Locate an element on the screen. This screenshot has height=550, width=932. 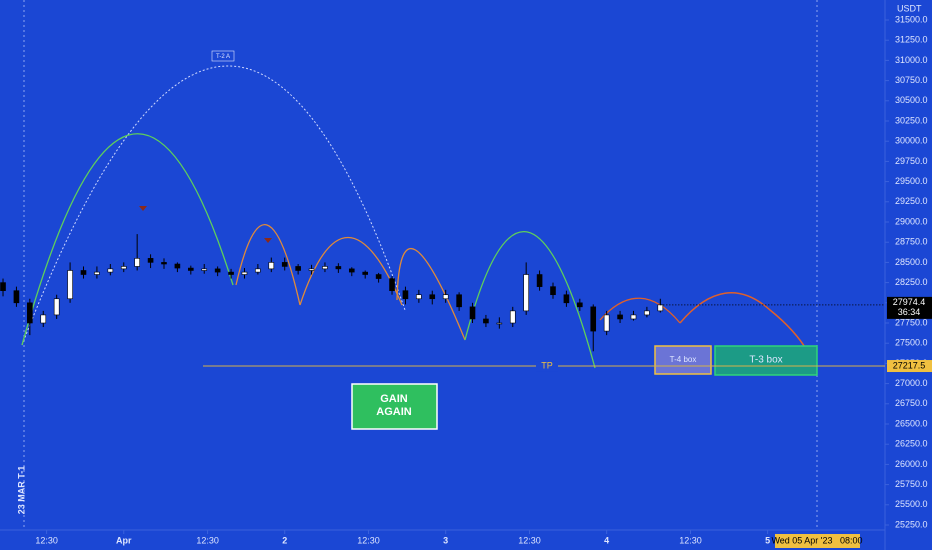
t4-box is located at coordinates (683, 360).